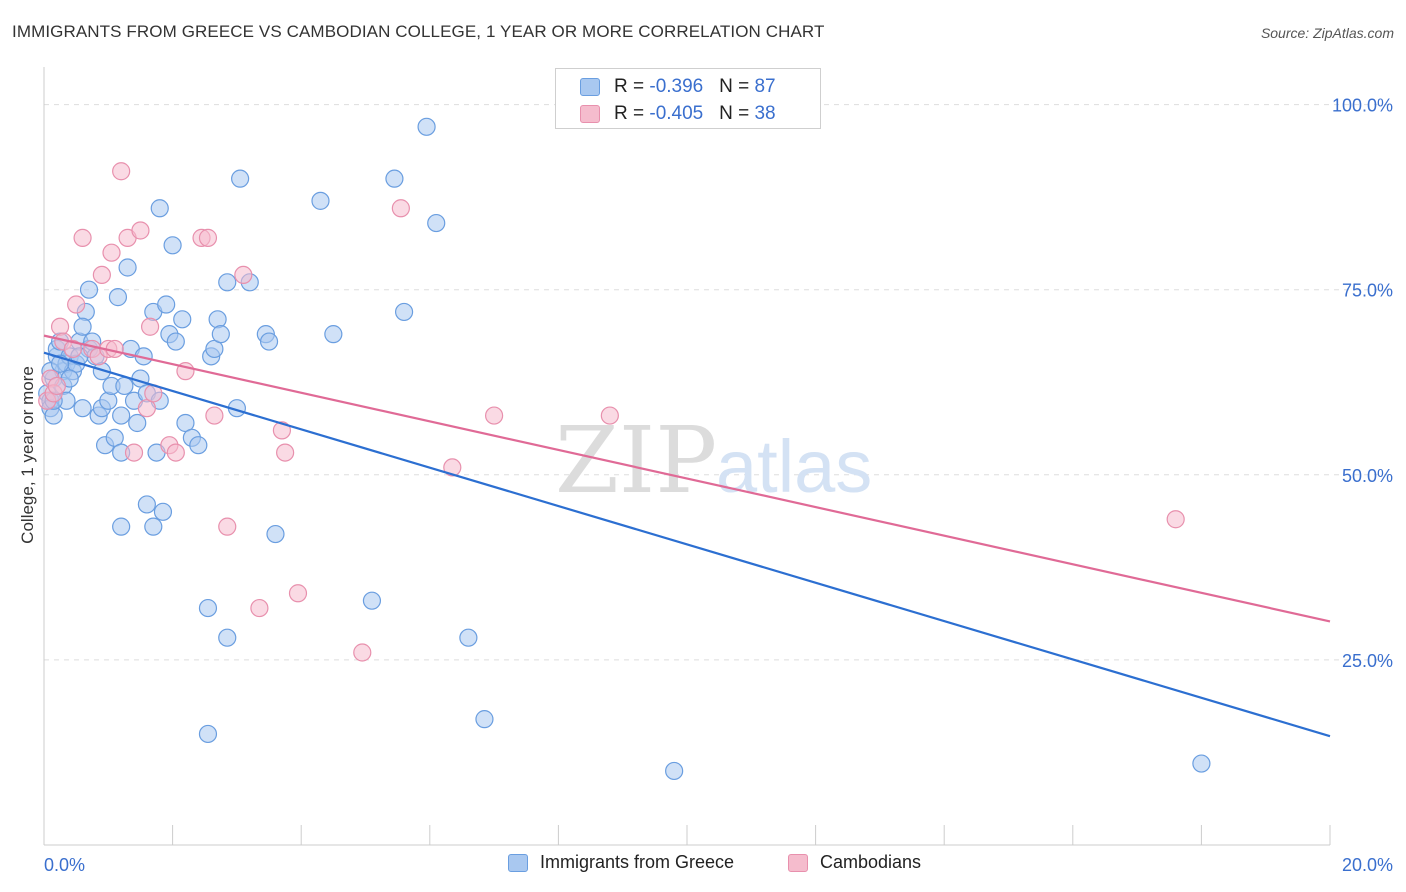 The image size is (1406, 892). Describe the element at coordinates (765, 113) in the screenshot. I see `n-value: 38` at that location.